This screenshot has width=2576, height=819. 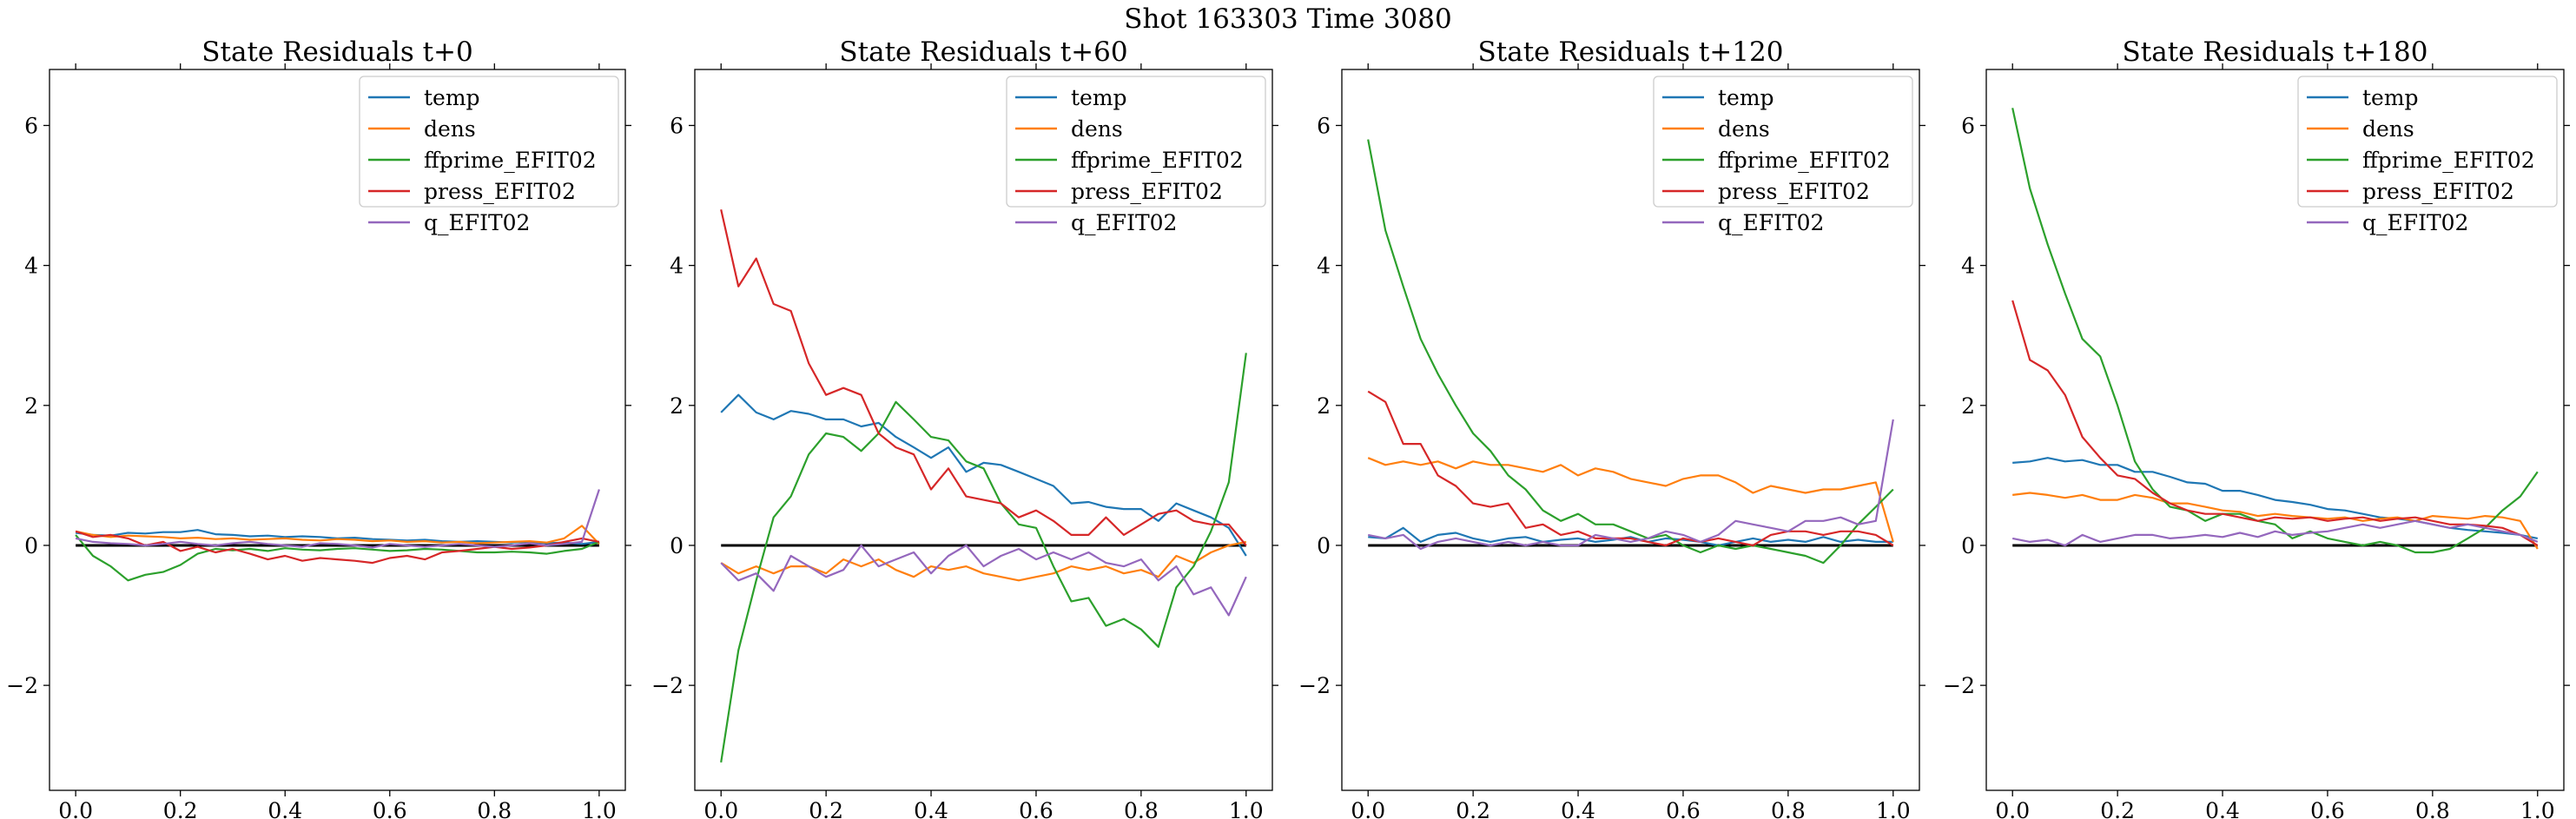 I want to click on chart-title: State Residuals t+120, so click(x=1631, y=52).